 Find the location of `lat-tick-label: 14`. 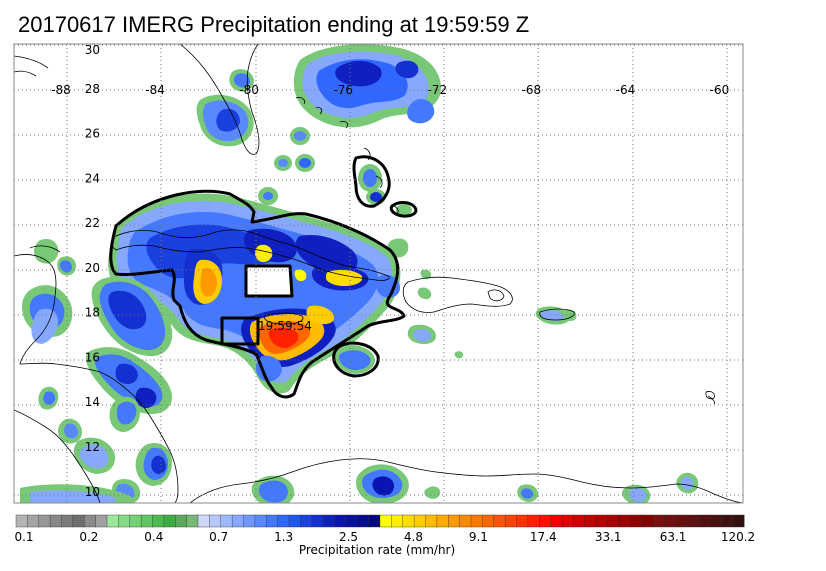

lat-tick-label: 14 is located at coordinates (92, 402).